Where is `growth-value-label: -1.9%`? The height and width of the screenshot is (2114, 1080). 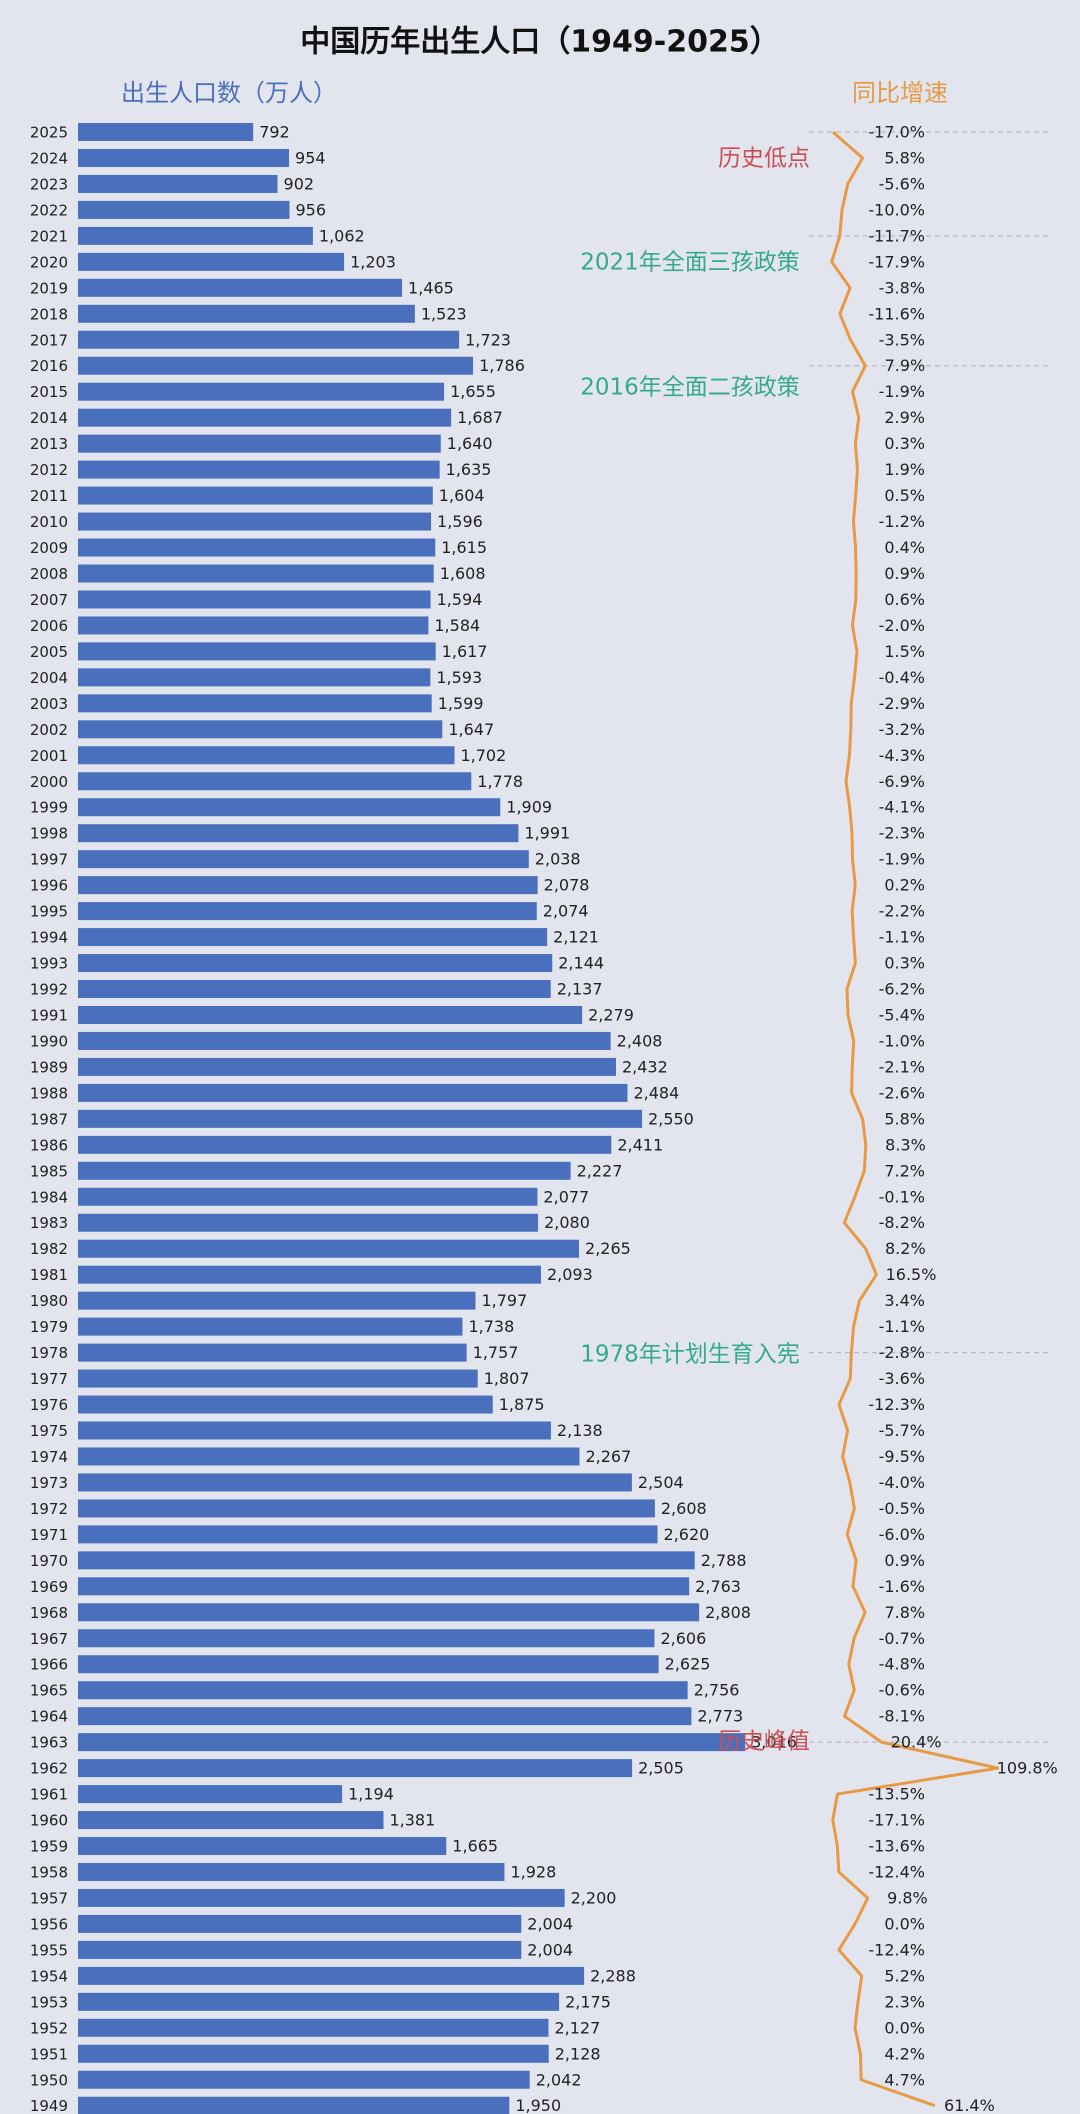
growth-value-label: -1.9% is located at coordinates (902, 391).